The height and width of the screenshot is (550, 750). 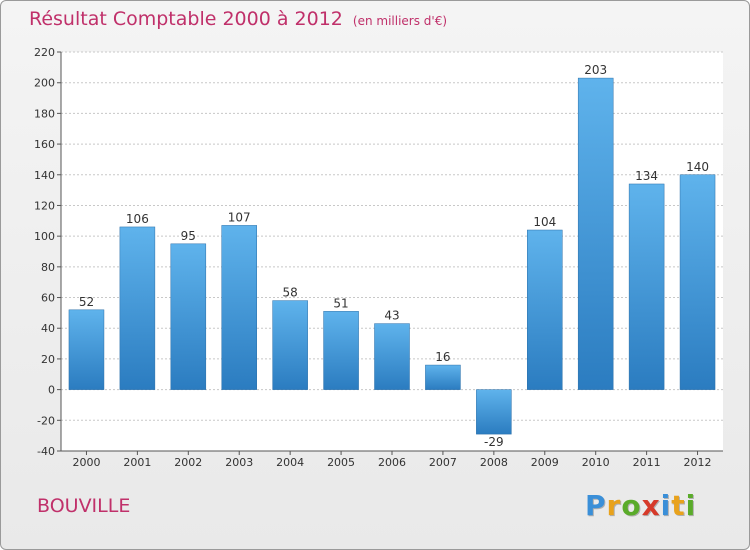 I want to click on data-label: 107, so click(x=239, y=217).